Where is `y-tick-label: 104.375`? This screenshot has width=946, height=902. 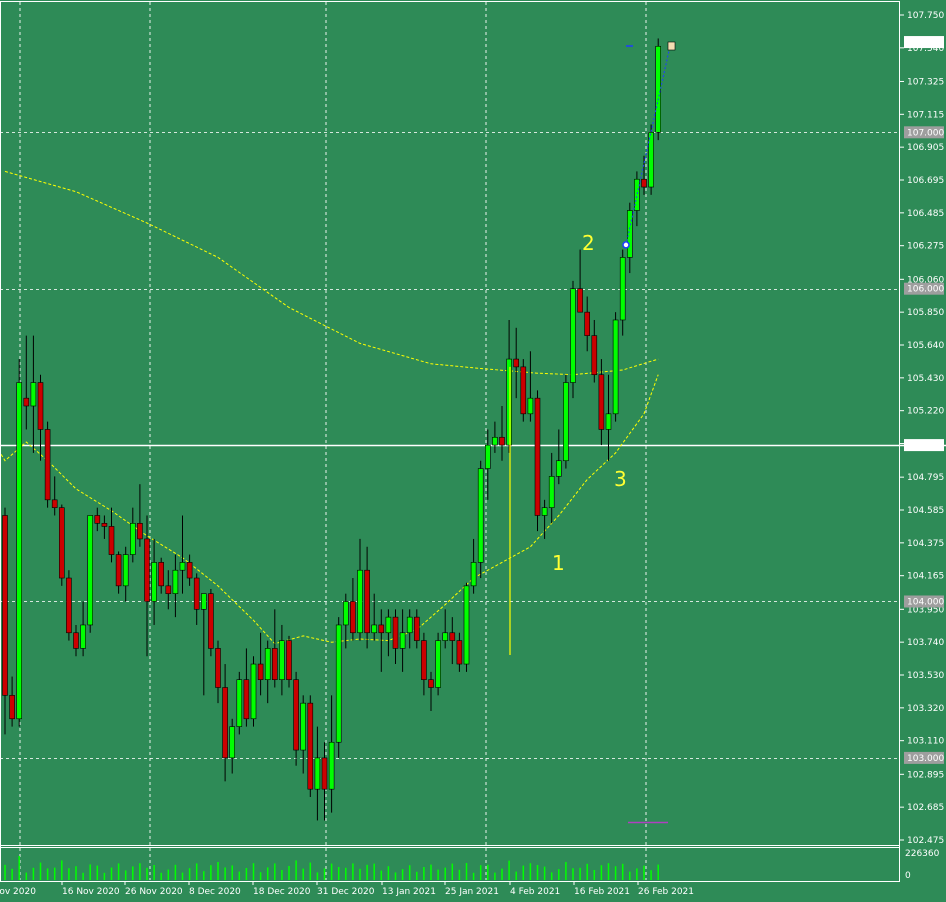 y-tick-label: 104.375 is located at coordinates (925, 544).